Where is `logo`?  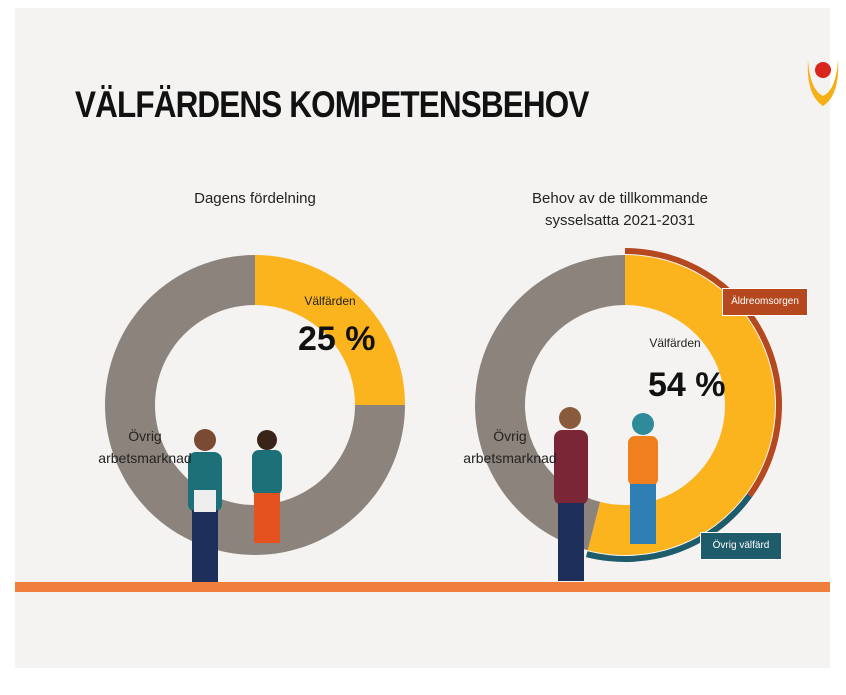
logo is located at coordinates (823, 83).